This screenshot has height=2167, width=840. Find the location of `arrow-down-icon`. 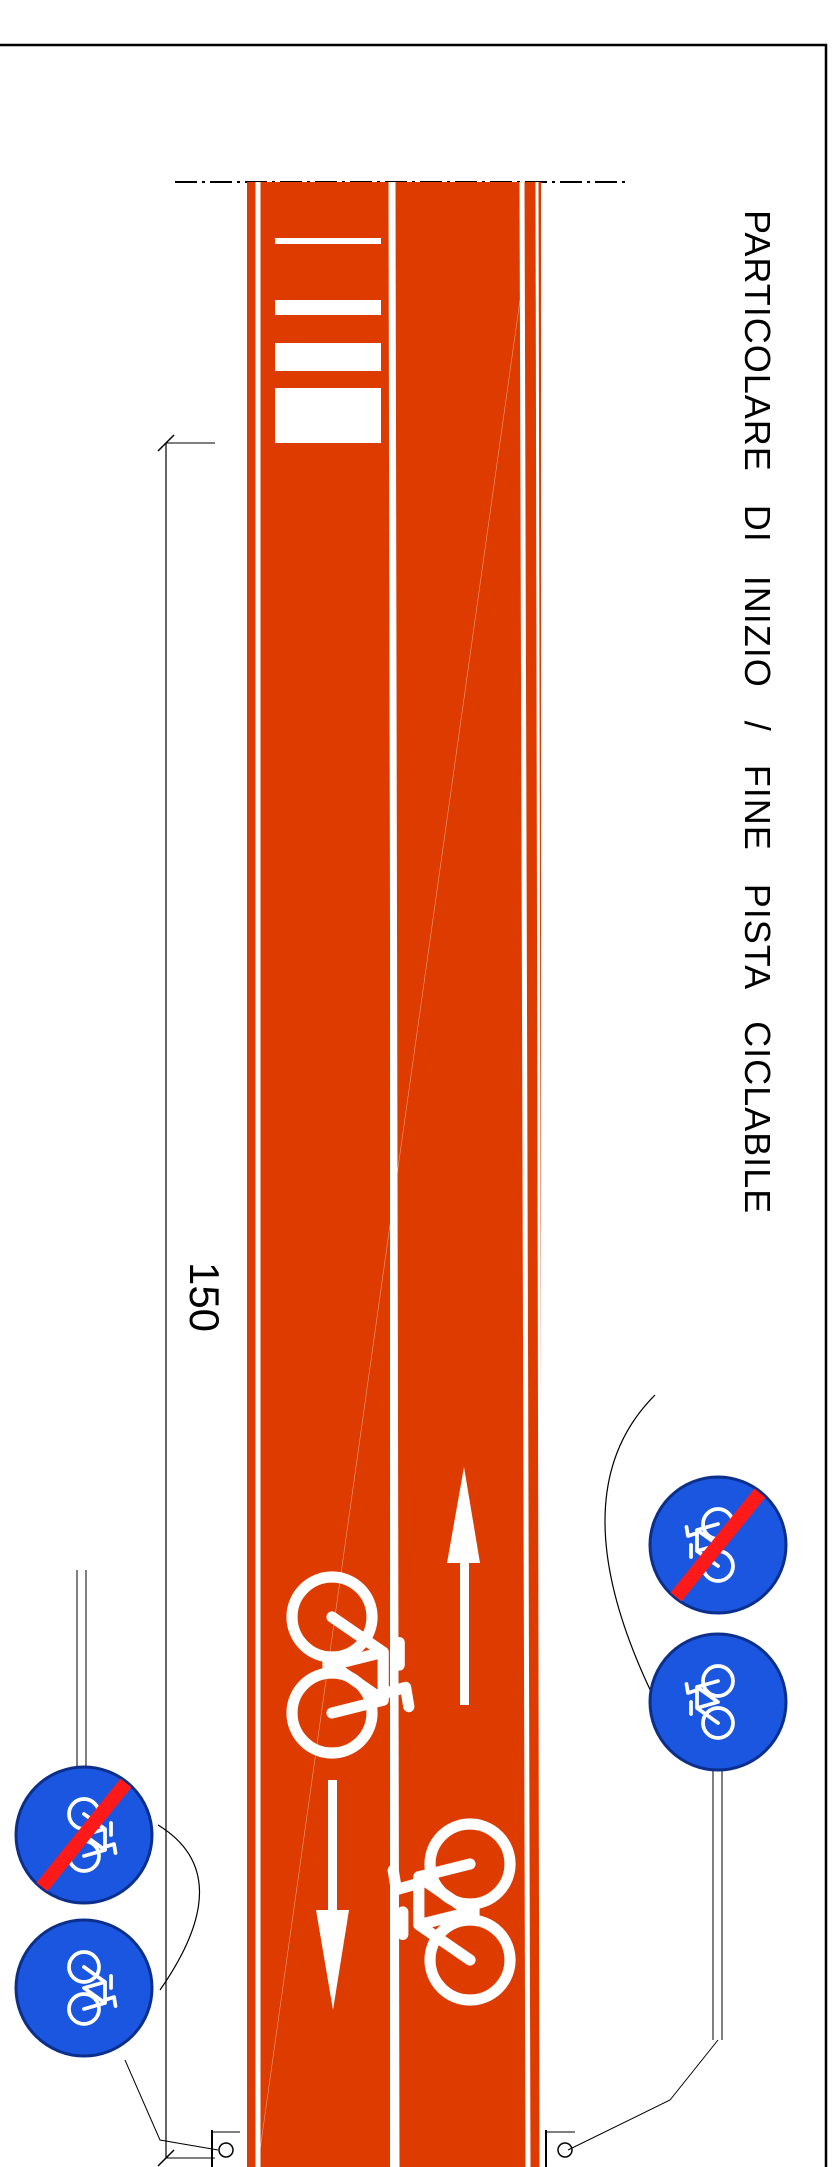

arrow-down-icon is located at coordinates (332, 1895).